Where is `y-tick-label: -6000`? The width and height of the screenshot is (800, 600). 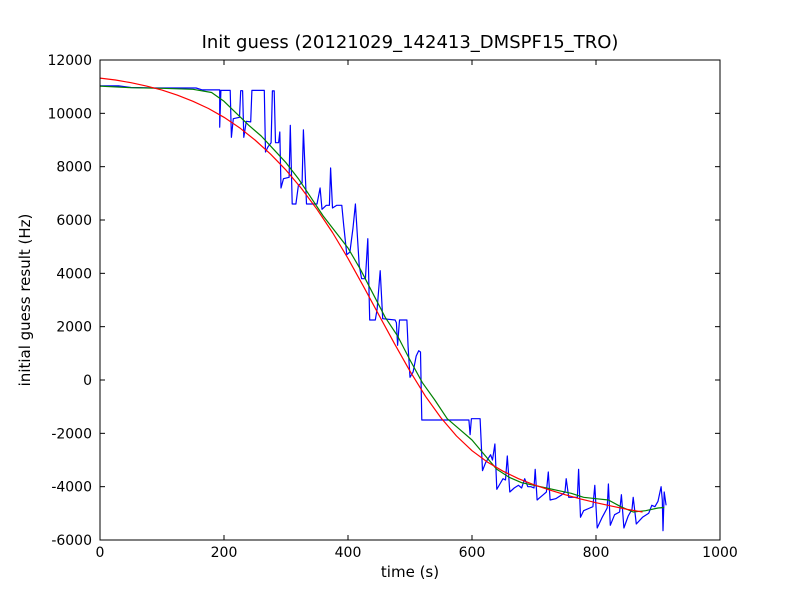 y-tick-label: -6000 is located at coordinates (71, 541).